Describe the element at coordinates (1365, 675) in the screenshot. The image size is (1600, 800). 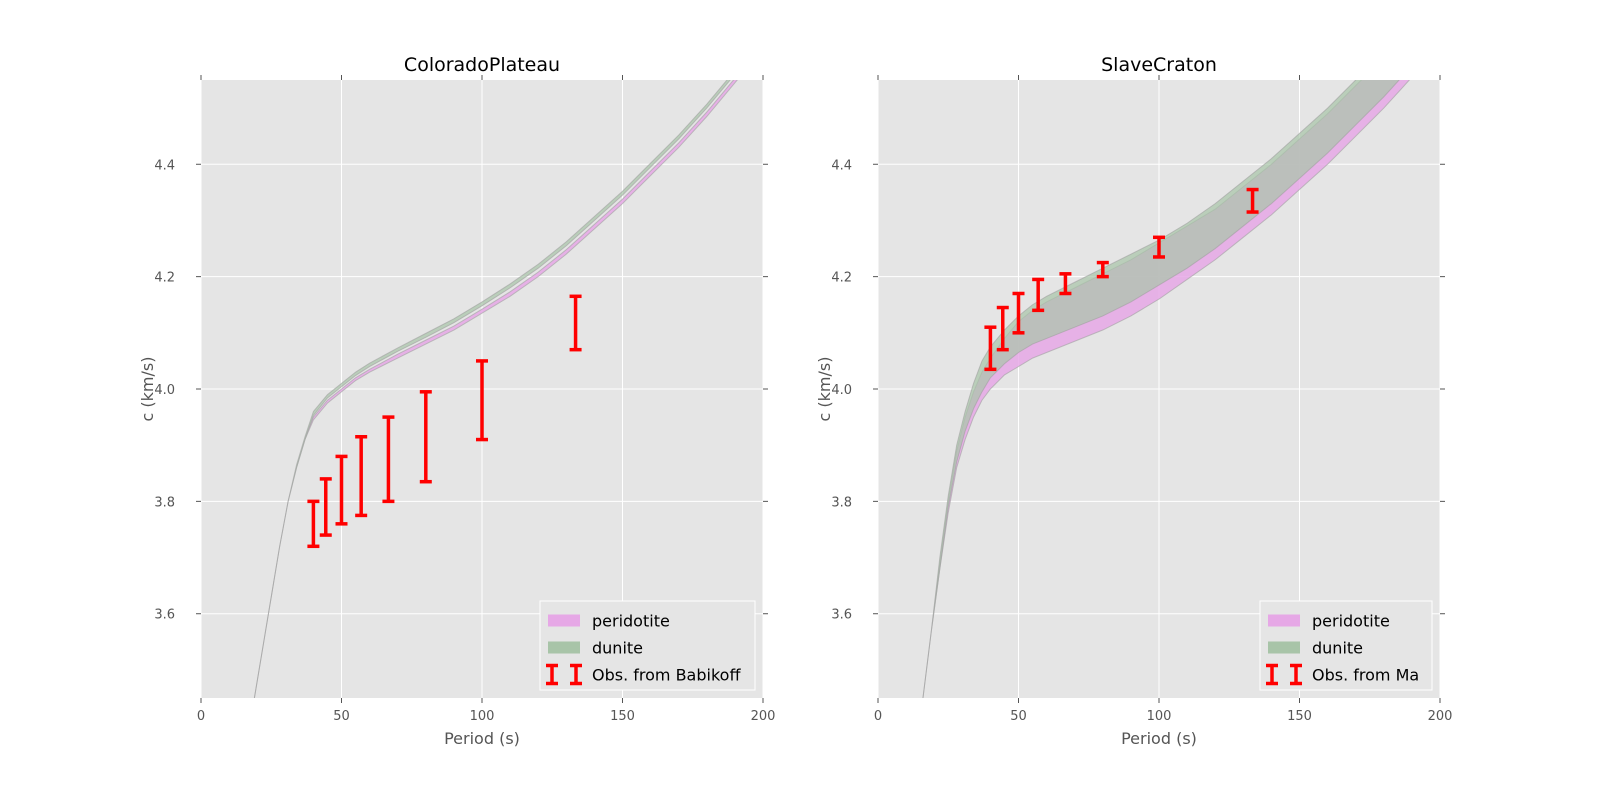
I see `legend-label: Obs. from Ma` at that location.